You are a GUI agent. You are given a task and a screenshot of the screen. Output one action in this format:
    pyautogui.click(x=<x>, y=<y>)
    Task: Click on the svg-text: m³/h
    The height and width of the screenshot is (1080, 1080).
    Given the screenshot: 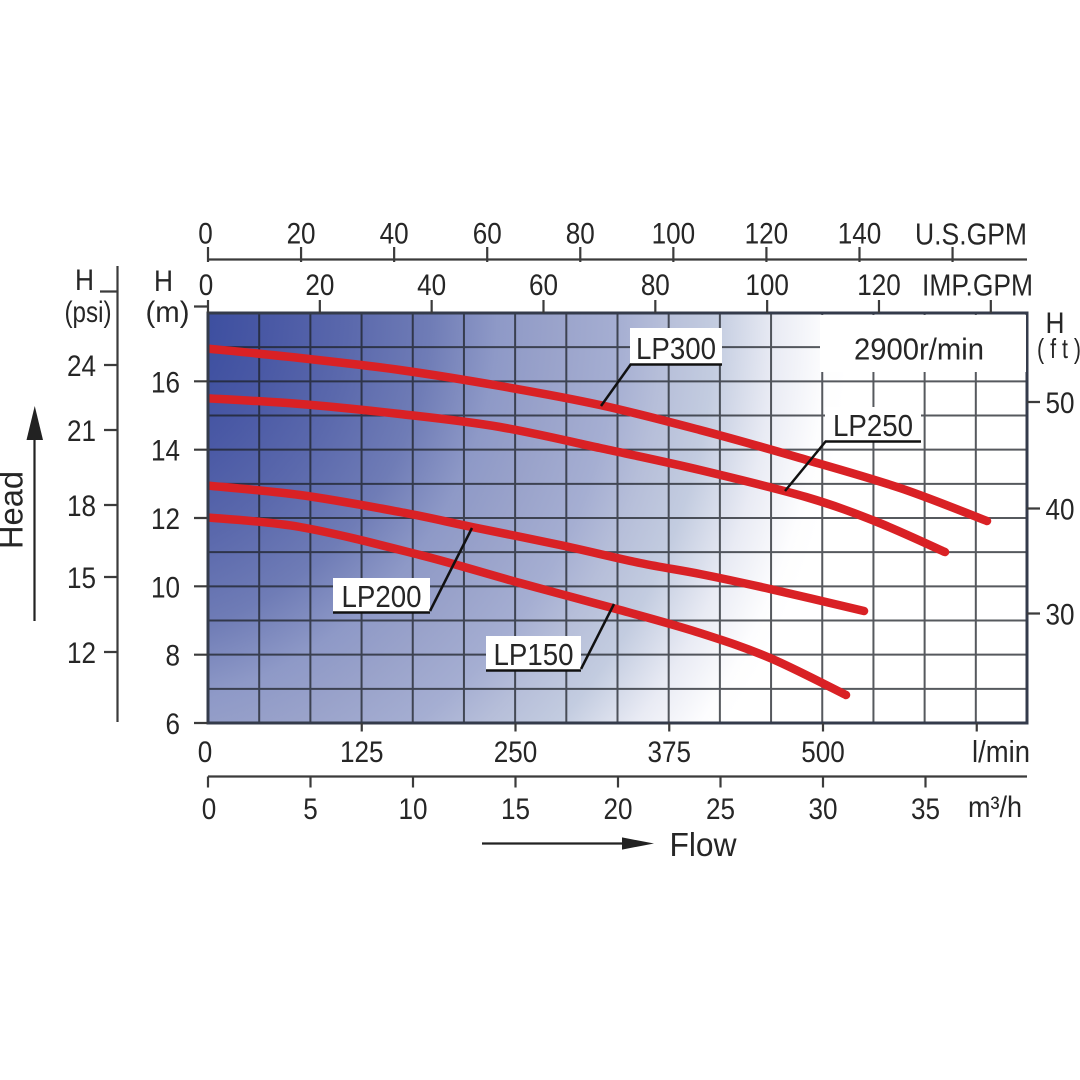 What is the action you would take?
    pyautogui.click(x=995, y=807)
    